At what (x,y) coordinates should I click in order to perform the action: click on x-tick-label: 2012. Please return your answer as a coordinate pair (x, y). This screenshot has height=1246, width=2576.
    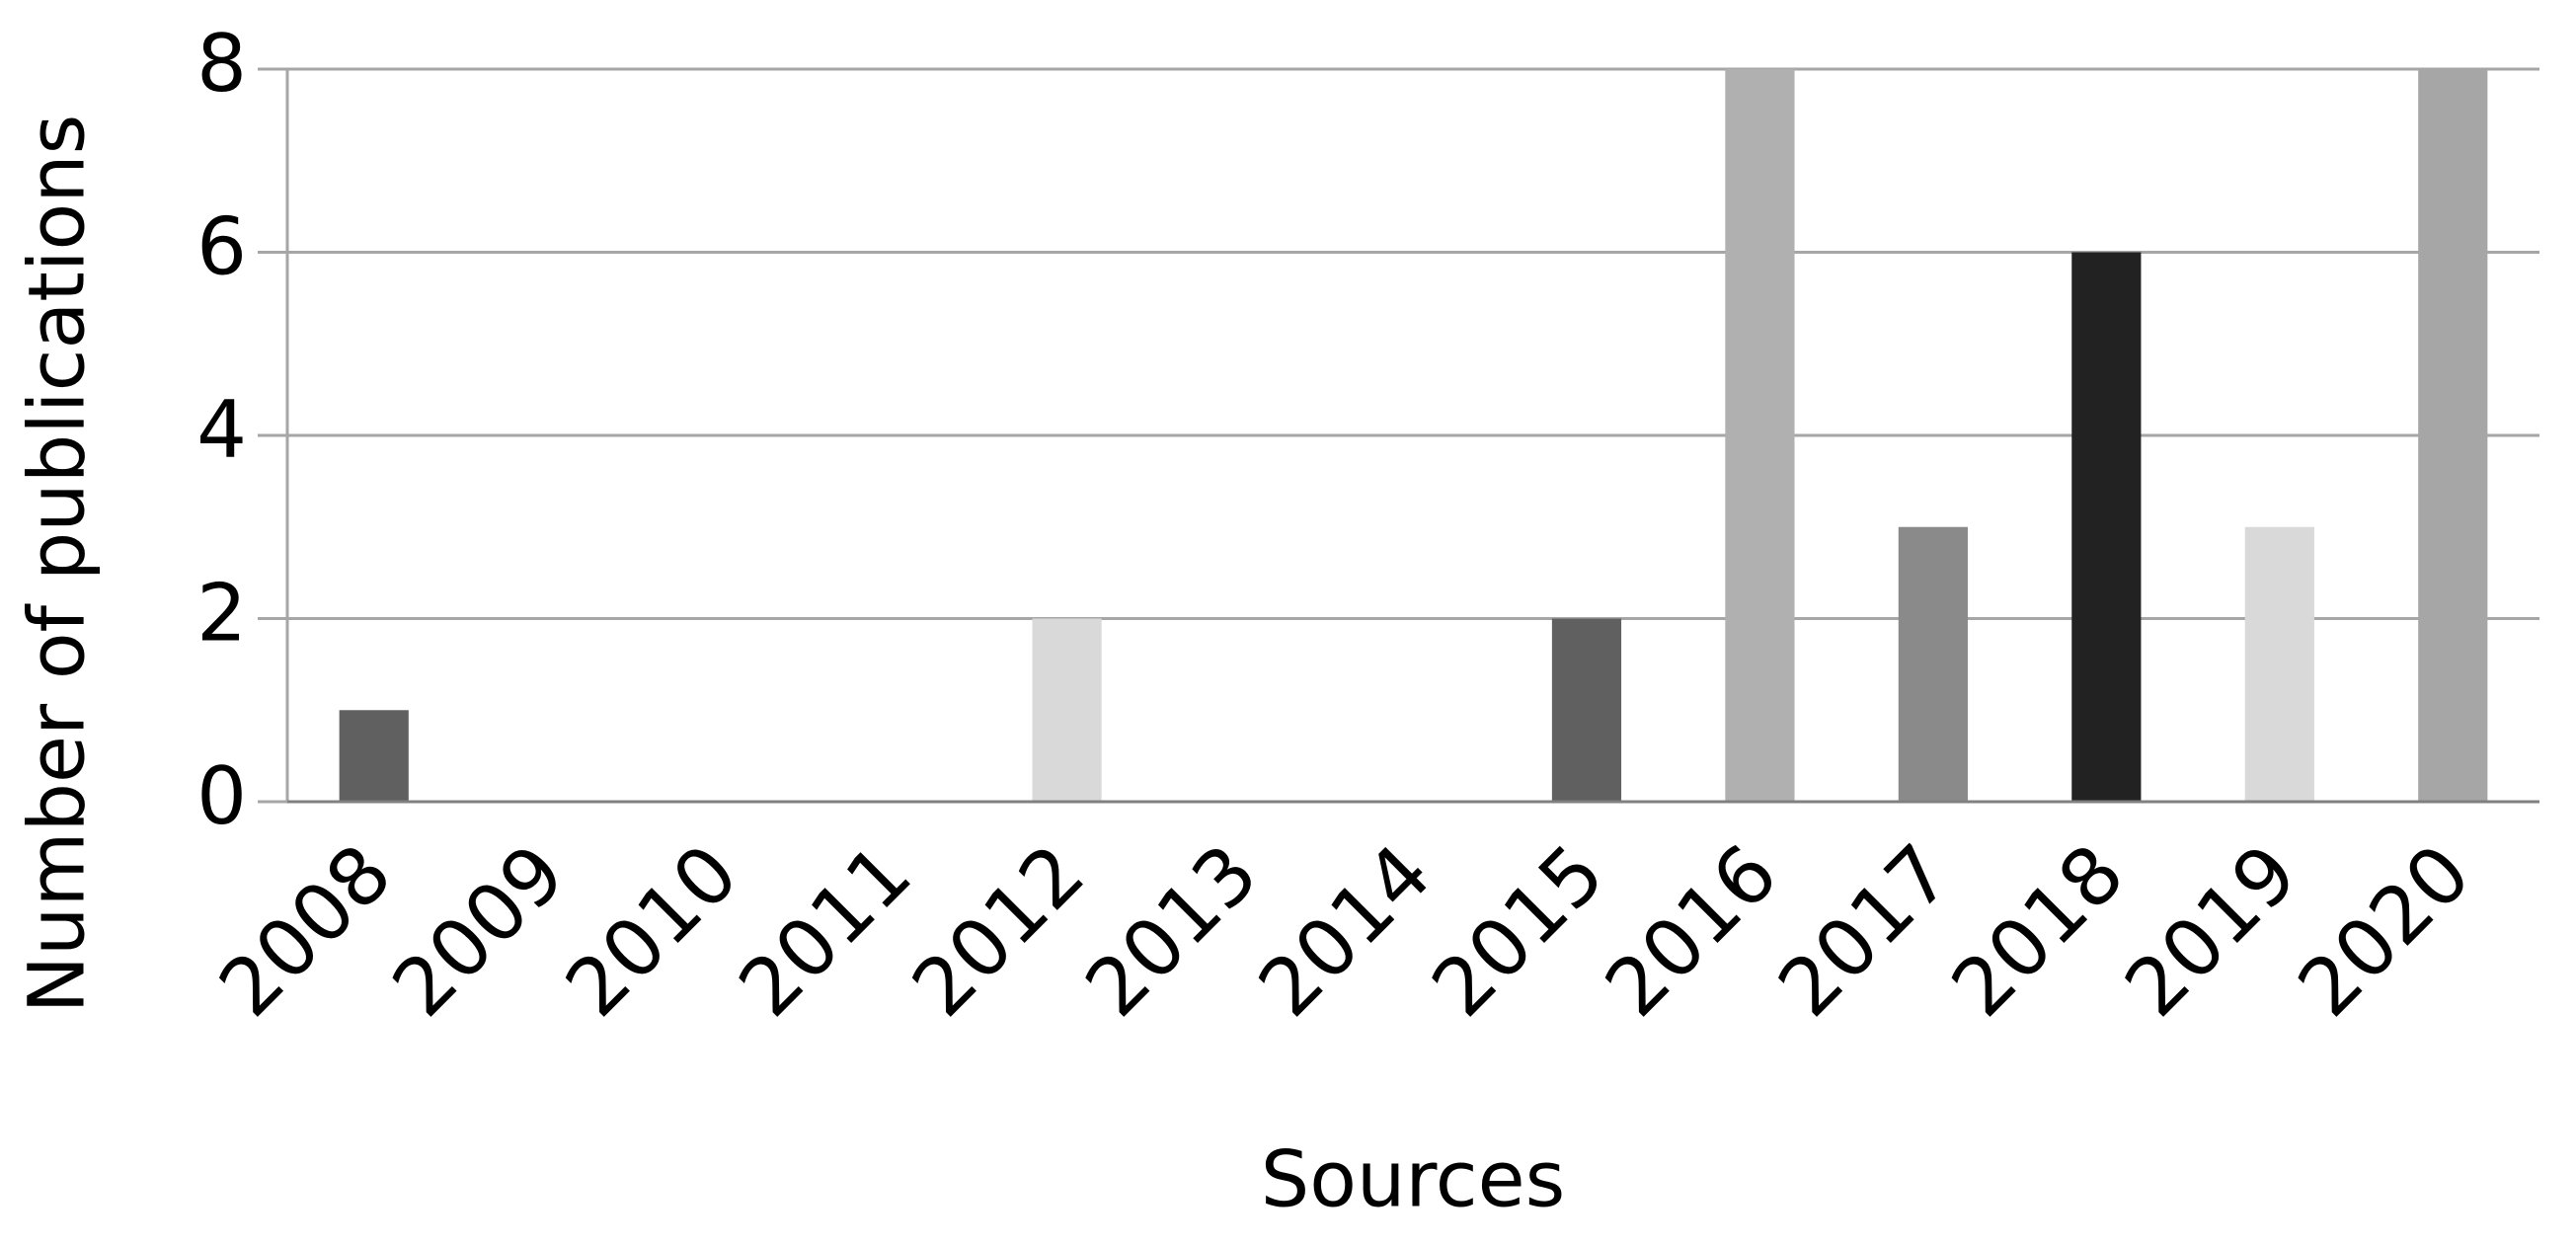
    Looking at the image, I should click on (998, 931).